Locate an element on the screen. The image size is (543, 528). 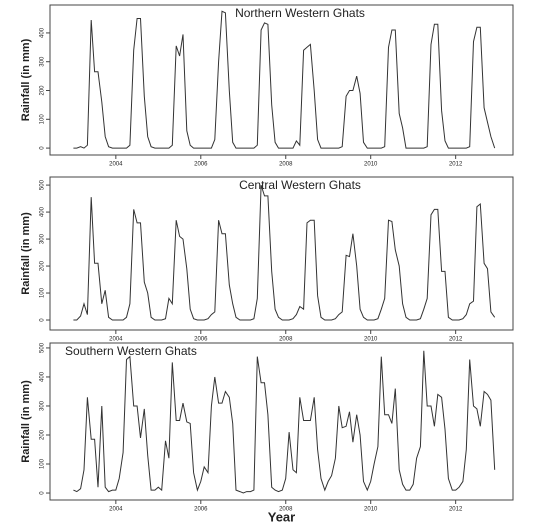
x-axis-label: Year is located at coordinates (281, 516).